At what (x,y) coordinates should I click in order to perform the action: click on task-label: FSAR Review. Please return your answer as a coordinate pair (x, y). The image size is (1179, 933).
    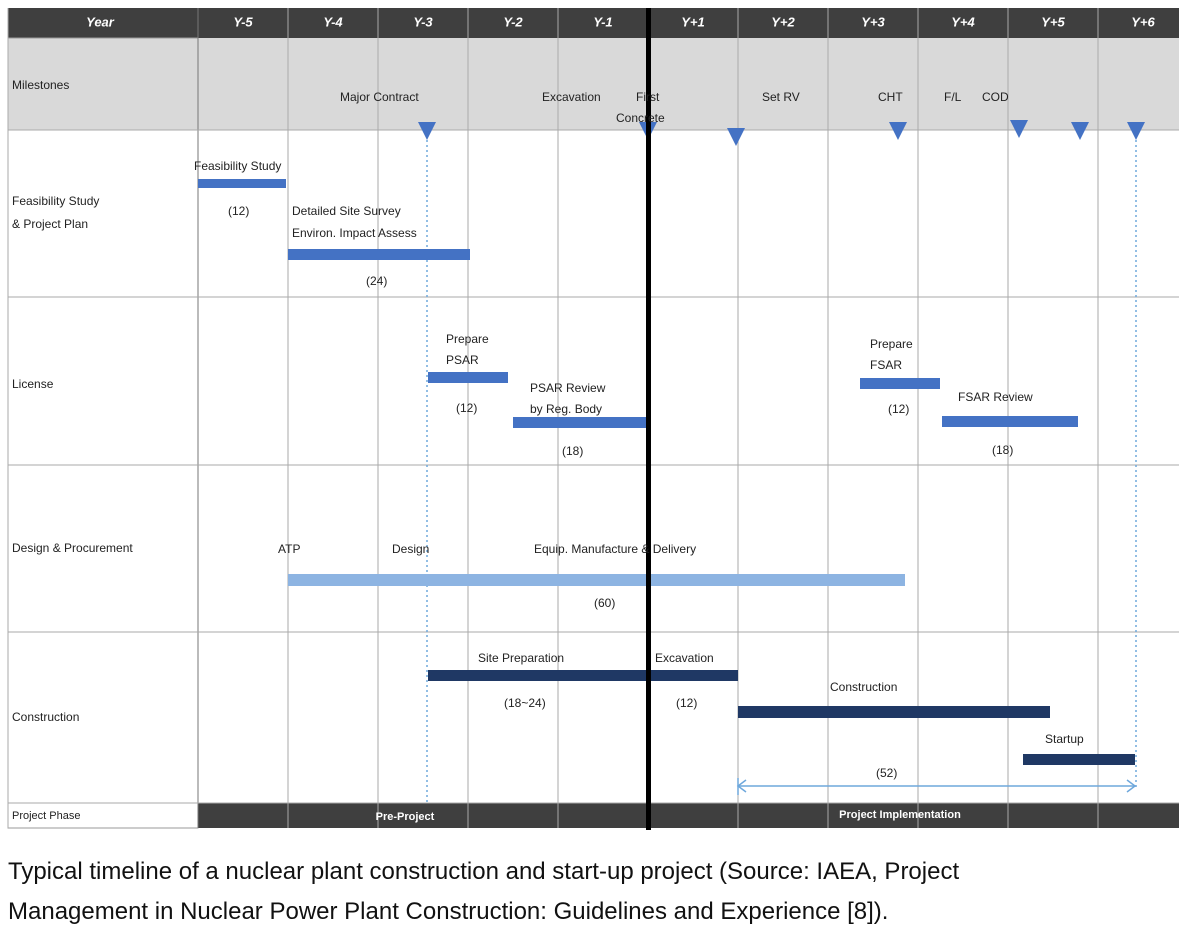
    Looking at the image, I should click on (995, 397).